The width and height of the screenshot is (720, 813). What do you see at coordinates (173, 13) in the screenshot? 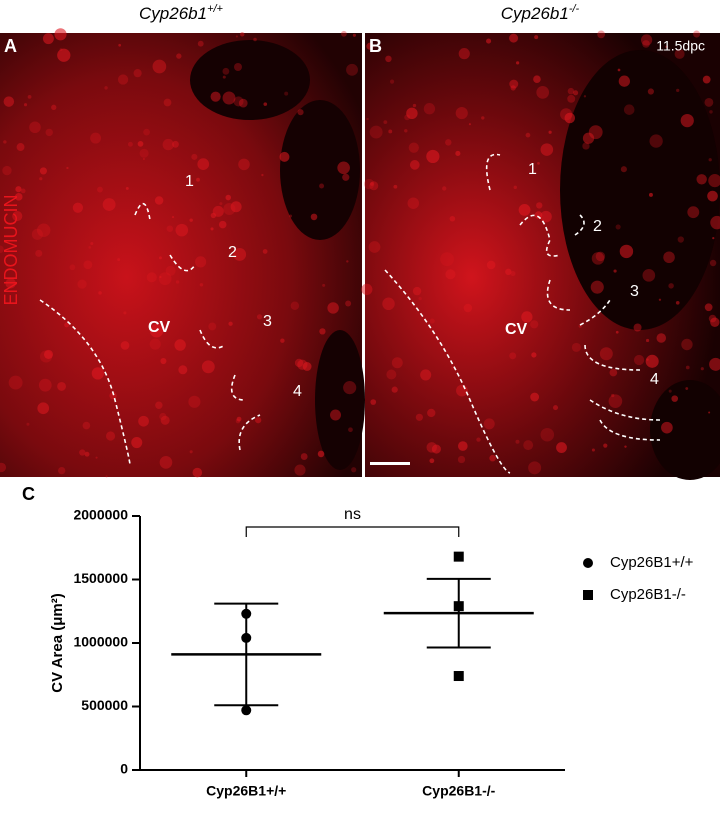
I see `title-text: Cyp26b1` at bounding box center [173, 13].